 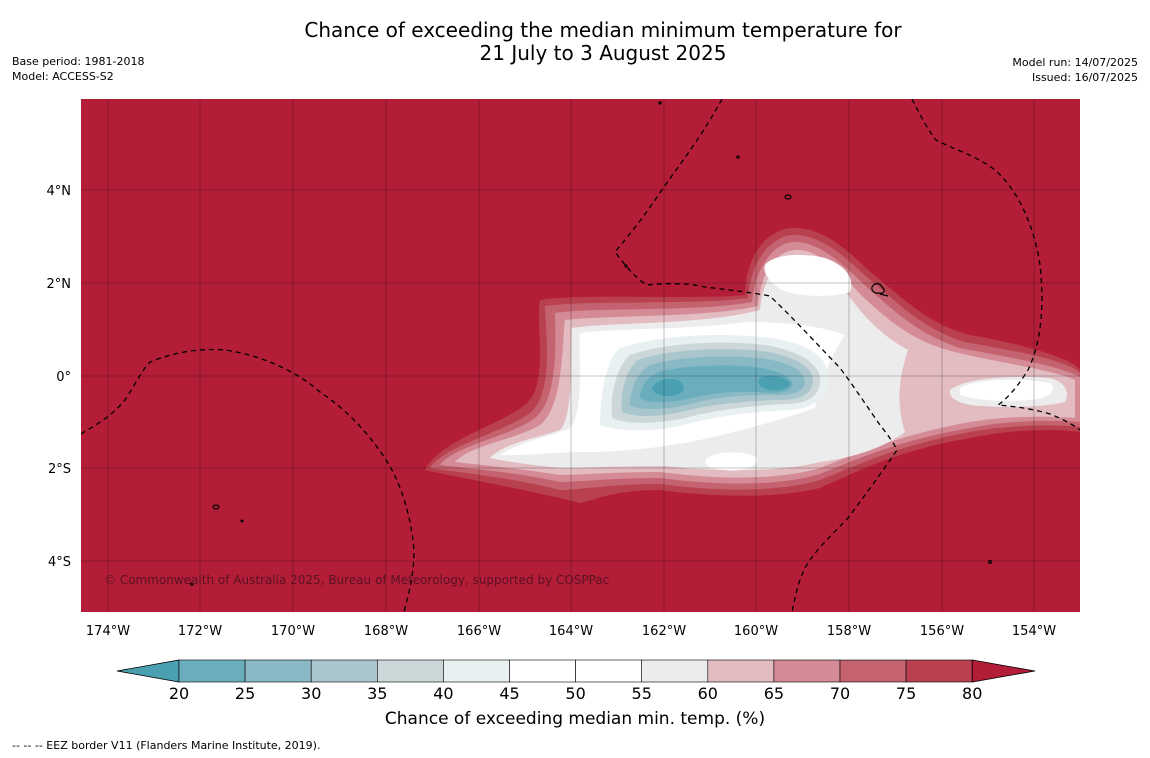 I want to click on colorbar-tick-label: 40, so click(x=443, y=693).